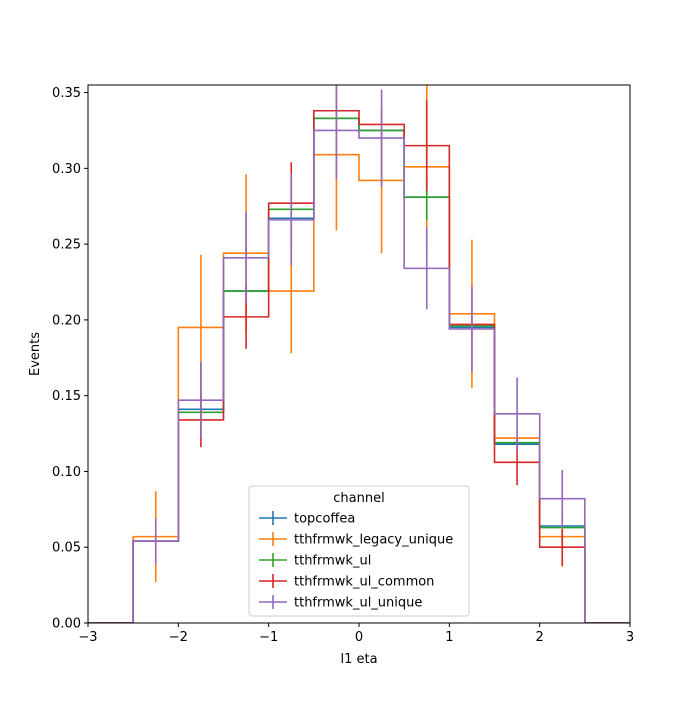 This screenshot has width=700, height=704. What do you see at coordinates (358, 603) in the screenshot?
I see `legend-label: tthfrmwk_ul_unique` at bounding box center [358, 603].